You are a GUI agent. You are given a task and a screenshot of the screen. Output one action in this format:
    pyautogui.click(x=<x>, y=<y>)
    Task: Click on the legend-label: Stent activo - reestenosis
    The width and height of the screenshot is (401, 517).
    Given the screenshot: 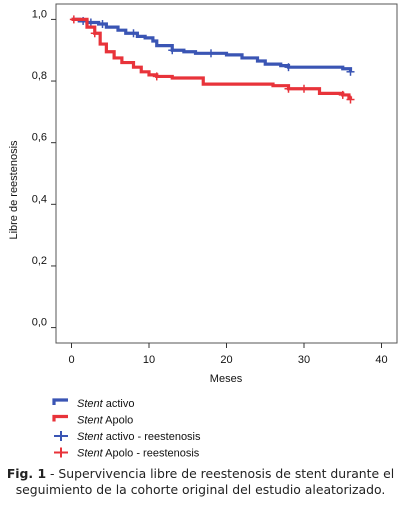 What is the action you would take?
    pyautogui.click(x=139, y=437)
    